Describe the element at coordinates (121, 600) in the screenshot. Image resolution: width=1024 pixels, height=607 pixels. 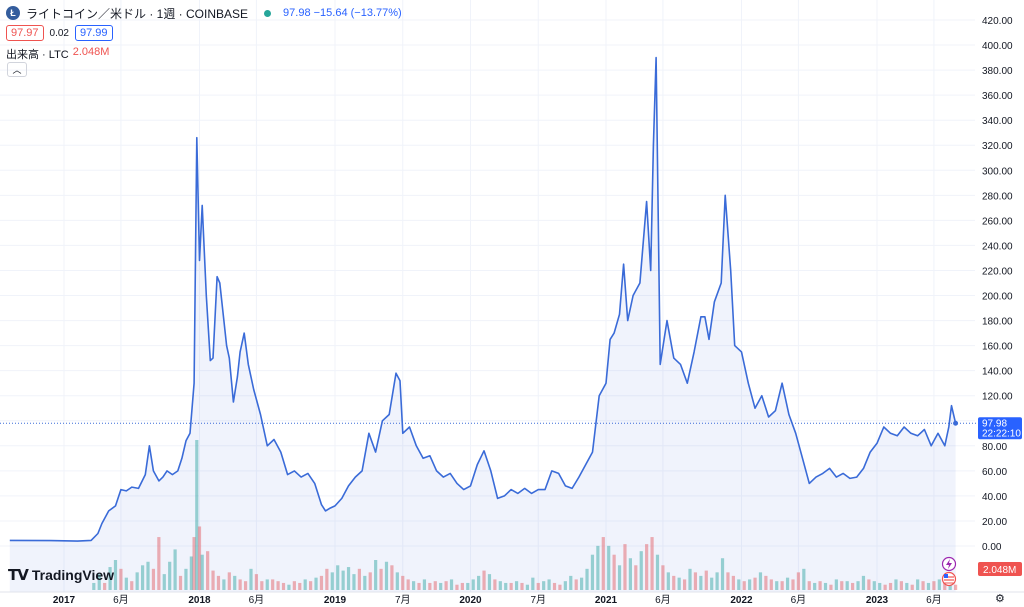
I see `x-tick-label: 6月` at that location.